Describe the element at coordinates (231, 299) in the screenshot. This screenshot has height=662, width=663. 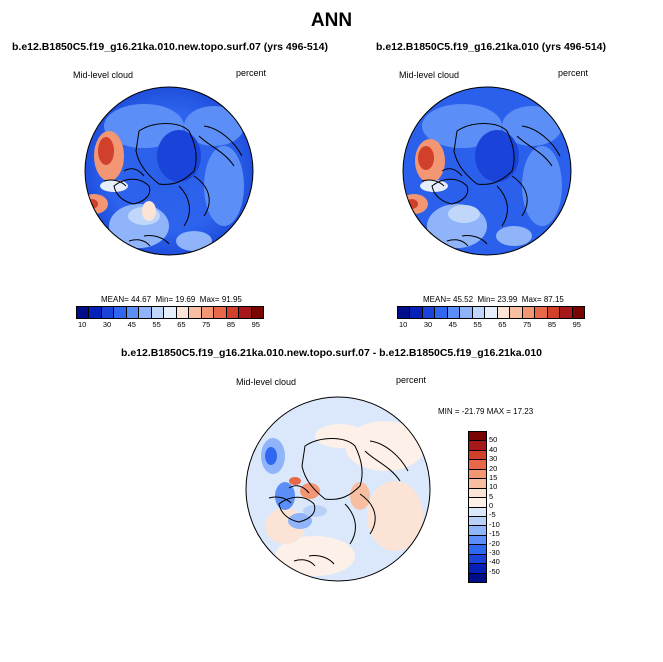
I see `panel1-max: 91.95` at that location.